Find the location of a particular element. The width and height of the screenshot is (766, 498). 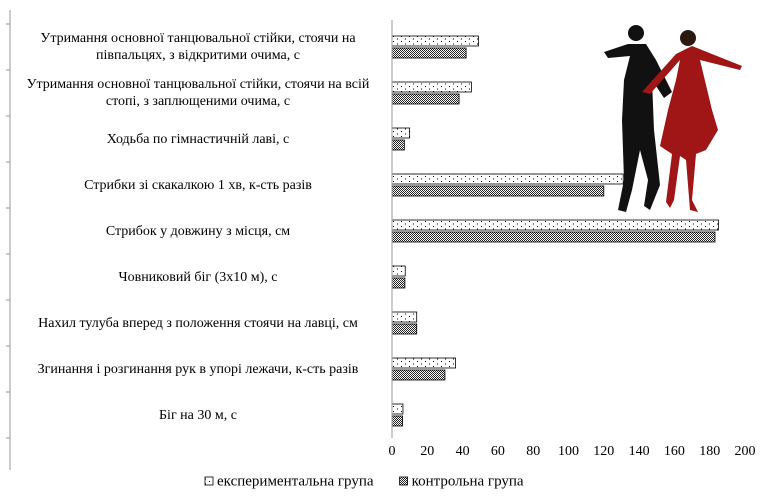

x-tick-label: 20 is located at coordinates (427, 451).